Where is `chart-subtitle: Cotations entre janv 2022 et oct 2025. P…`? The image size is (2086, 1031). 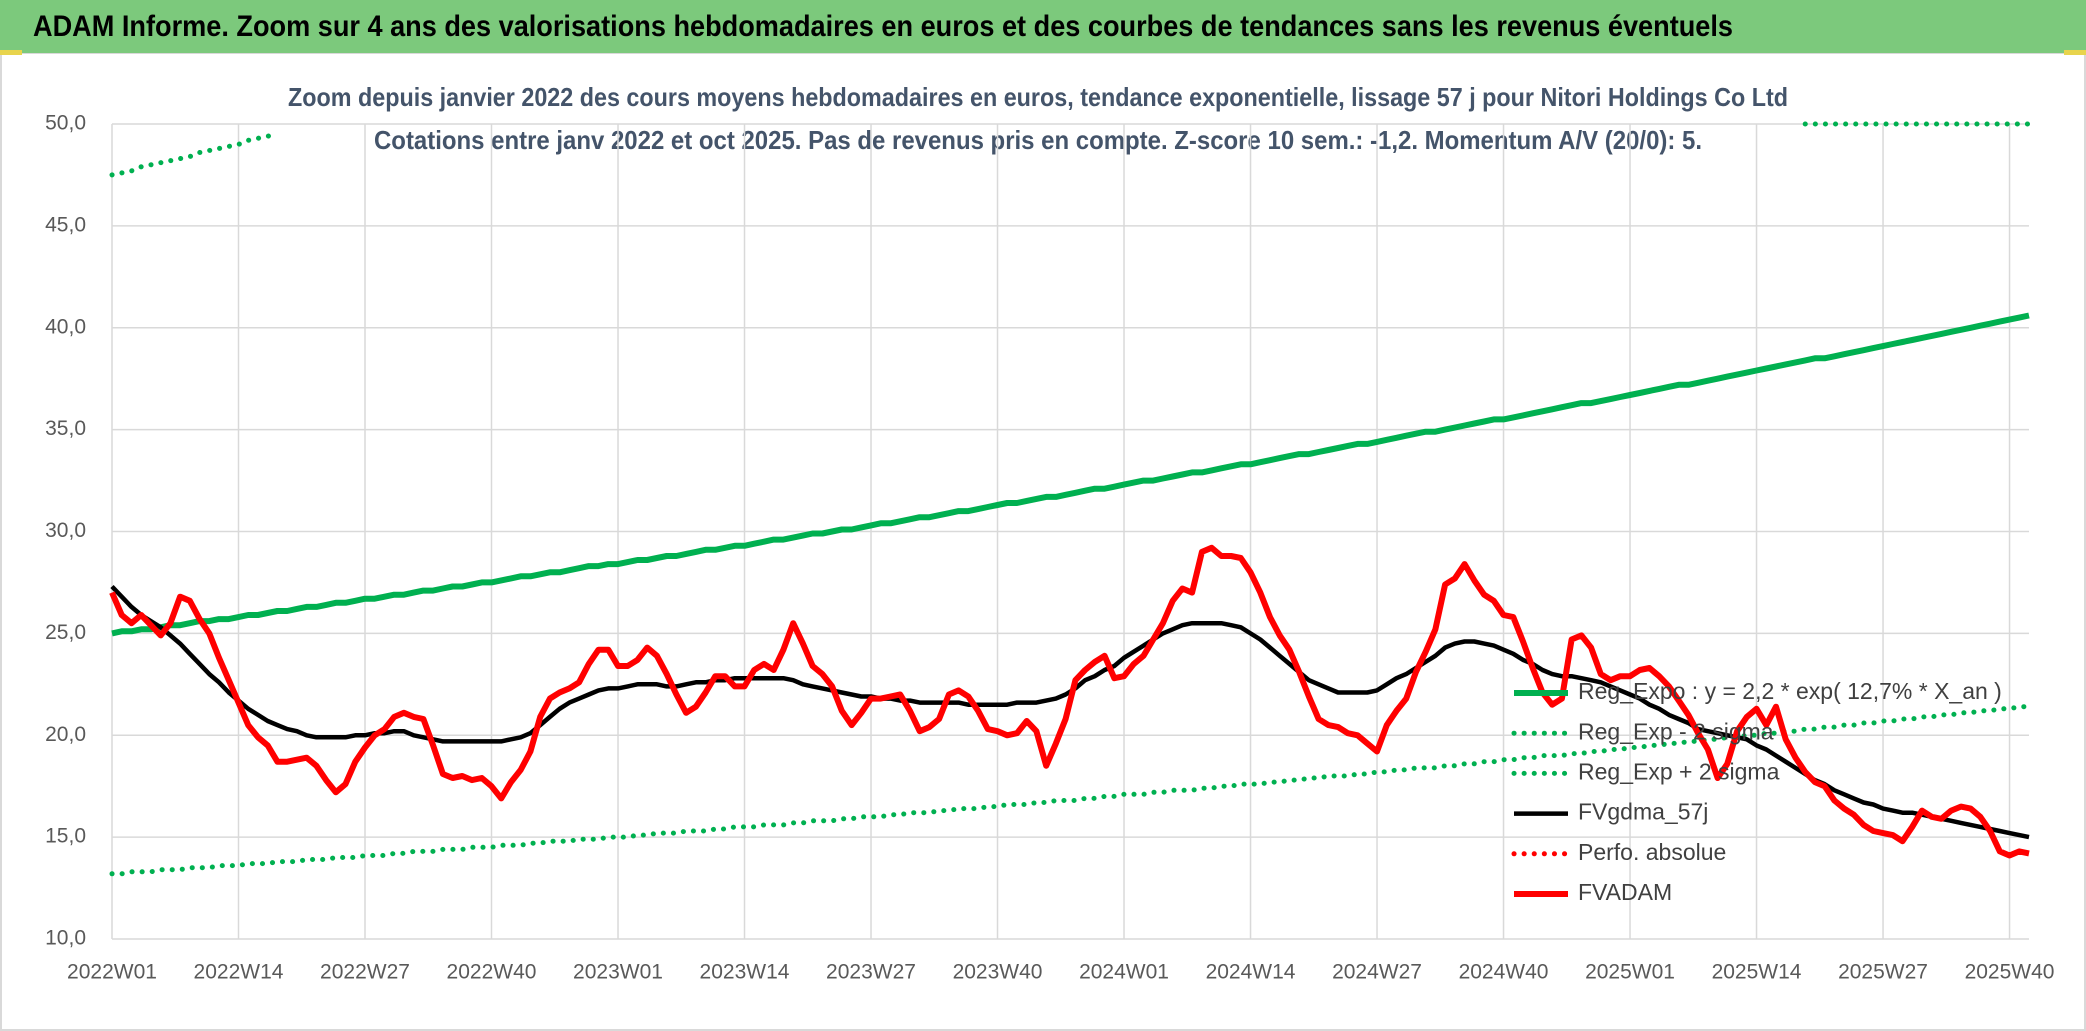
chart-subtitle: Cotations entre janv 2022 et oct 2025. P… is located at coordinates (1038, 140).